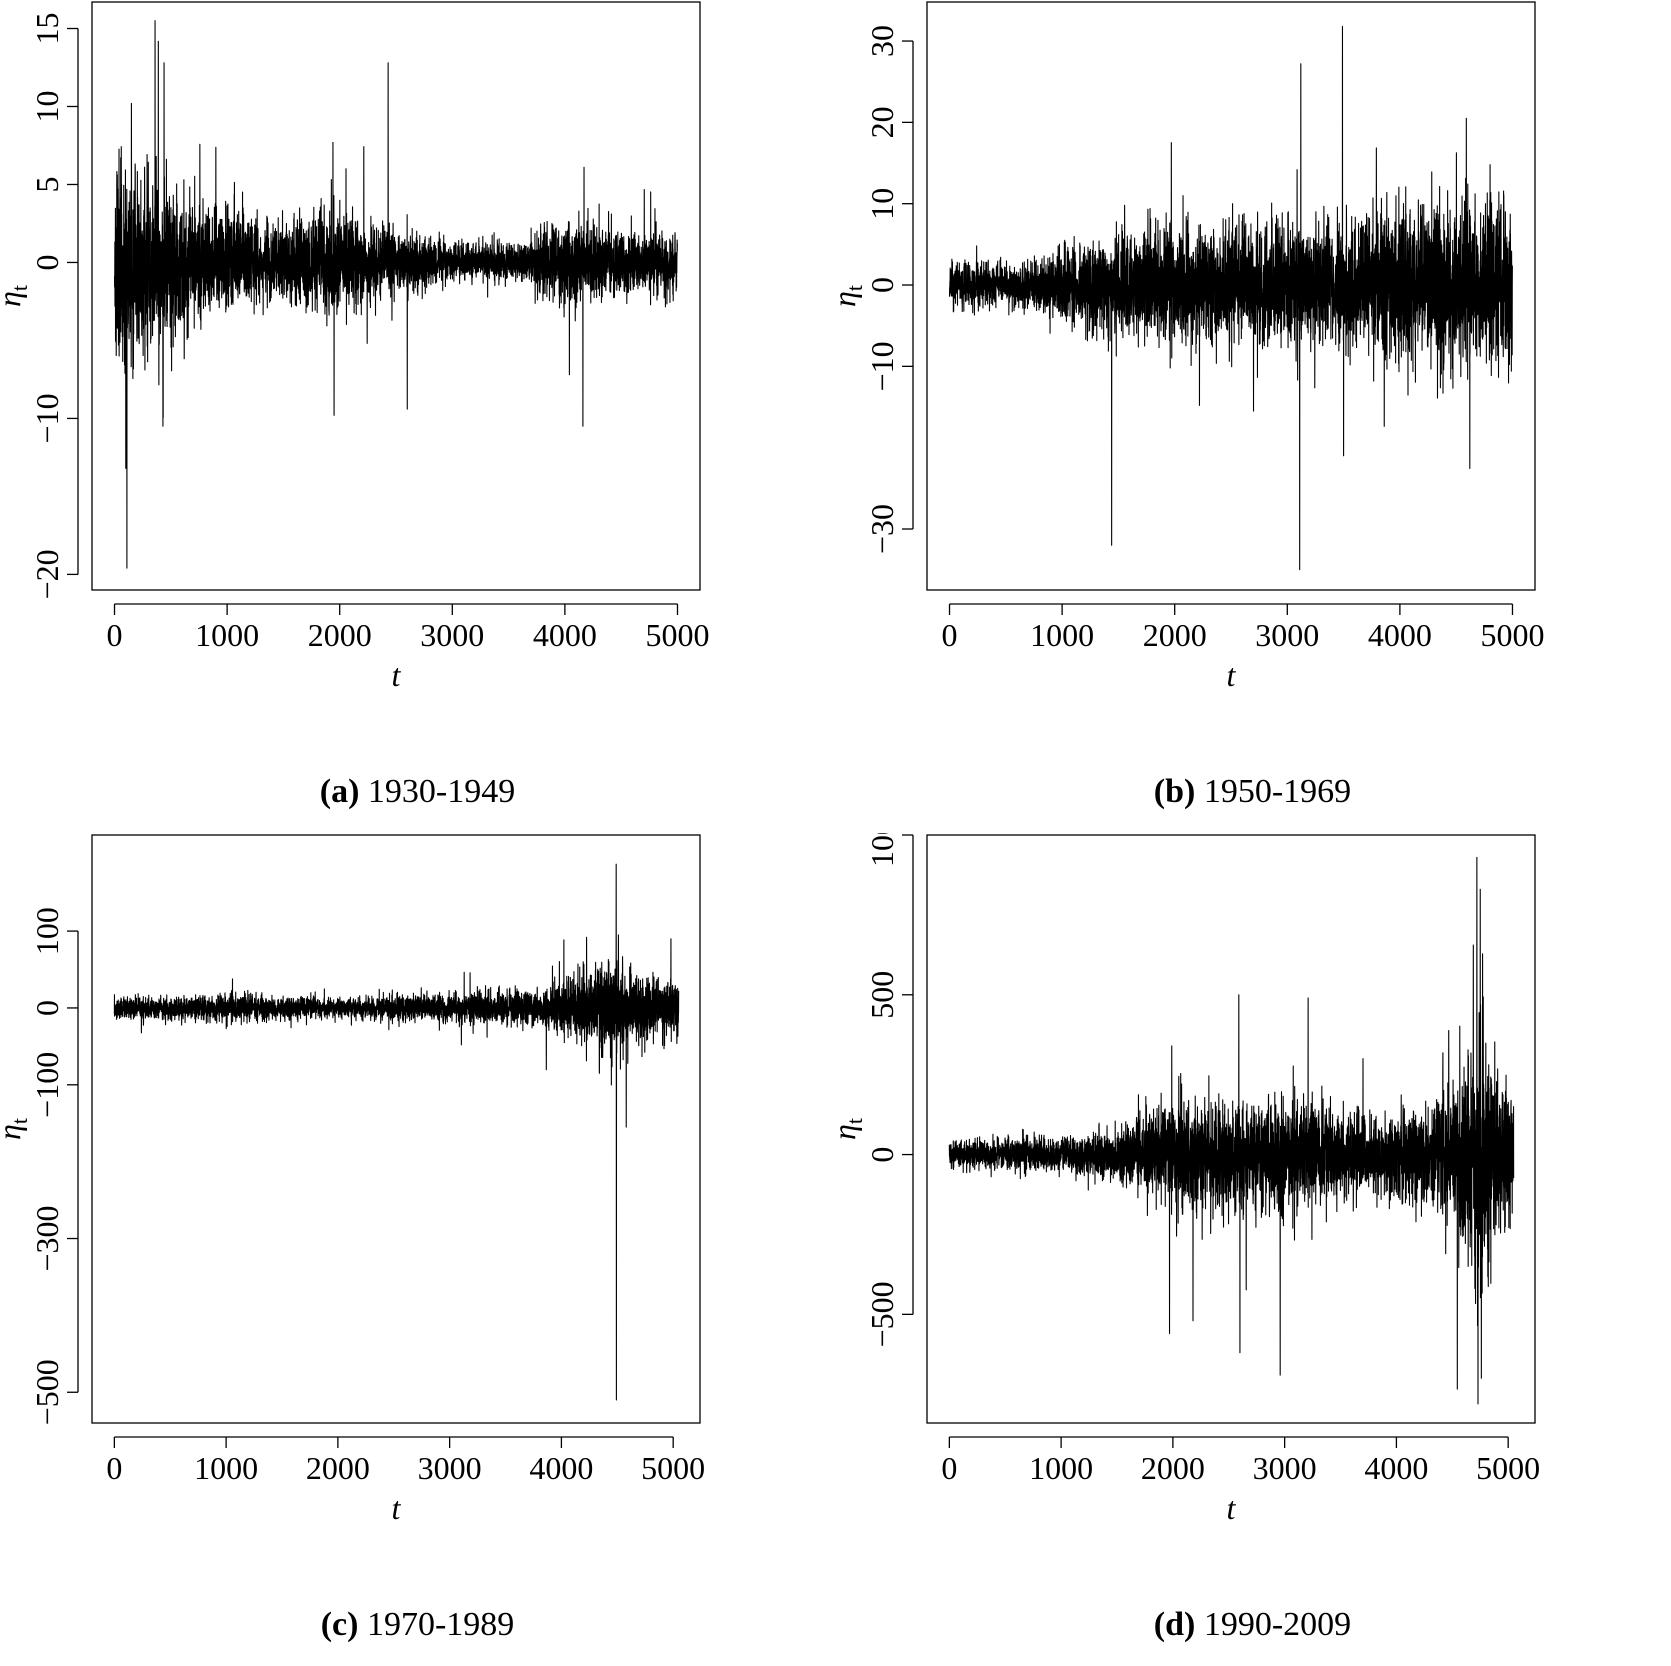 The height and width of the screenshot is (1666, 1671). Describe the element at coordinates (47, 1239) in the screenshot. I see `y-tick-label: −300` at that location.